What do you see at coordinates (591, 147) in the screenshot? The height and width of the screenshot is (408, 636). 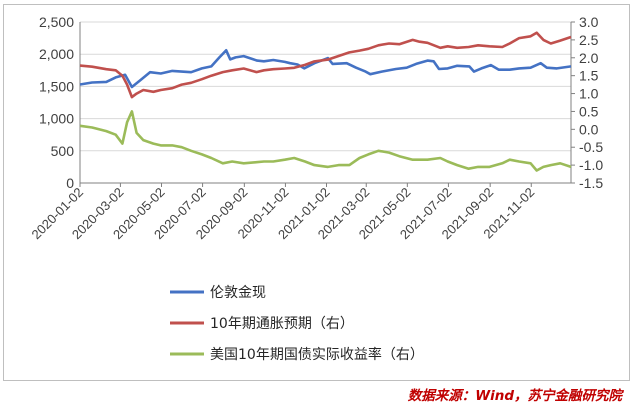 I see `y-right-tick-label: -0.5` at bounding box center [591, 147].